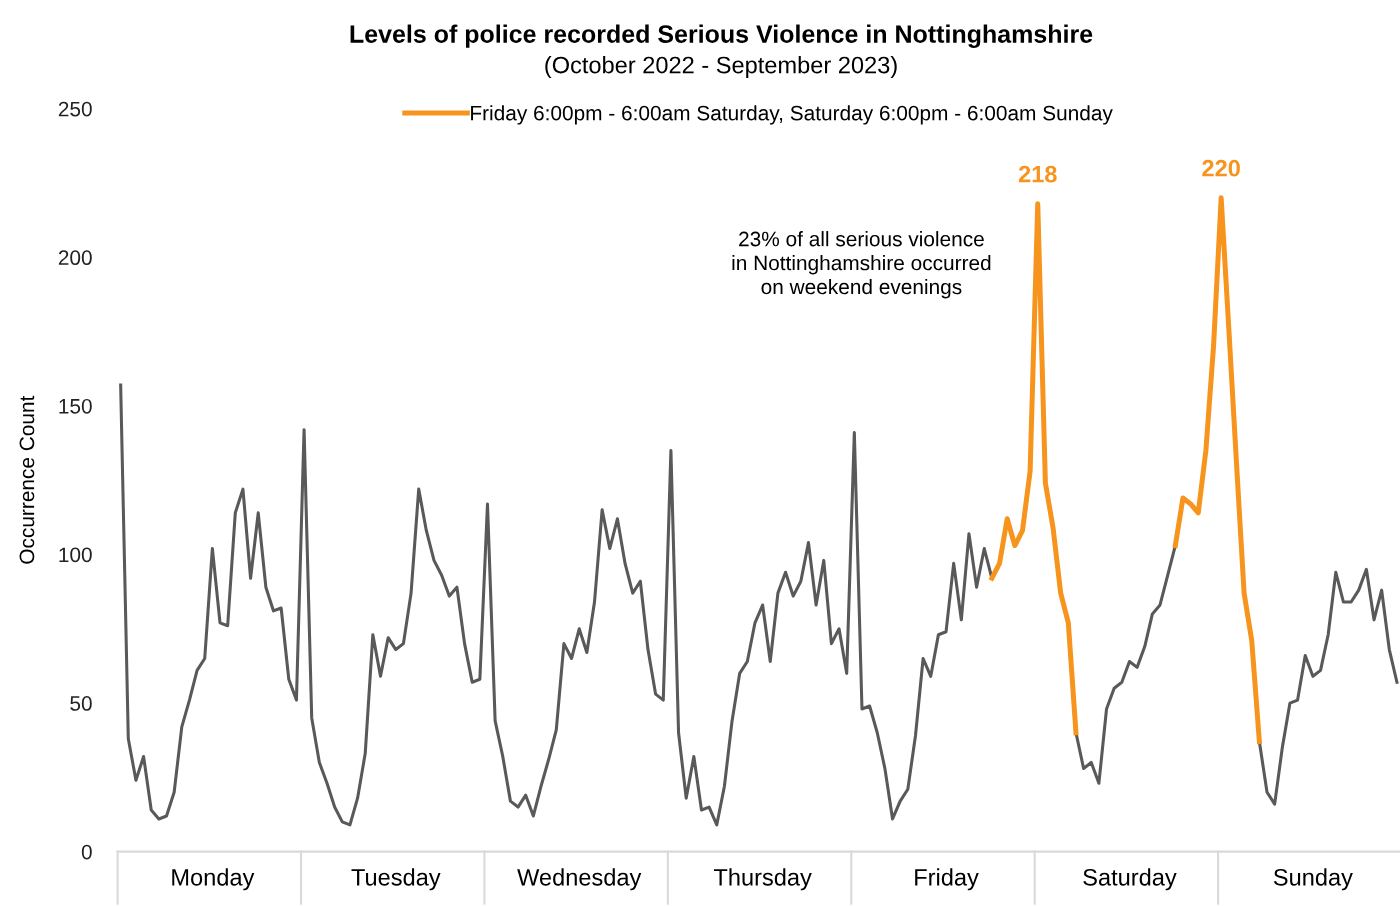 This screenshot has width=1400, height=906. Describe the element at coordinates (86, 852) in the screenshot. I see `y-tick-label: 0` at that location.